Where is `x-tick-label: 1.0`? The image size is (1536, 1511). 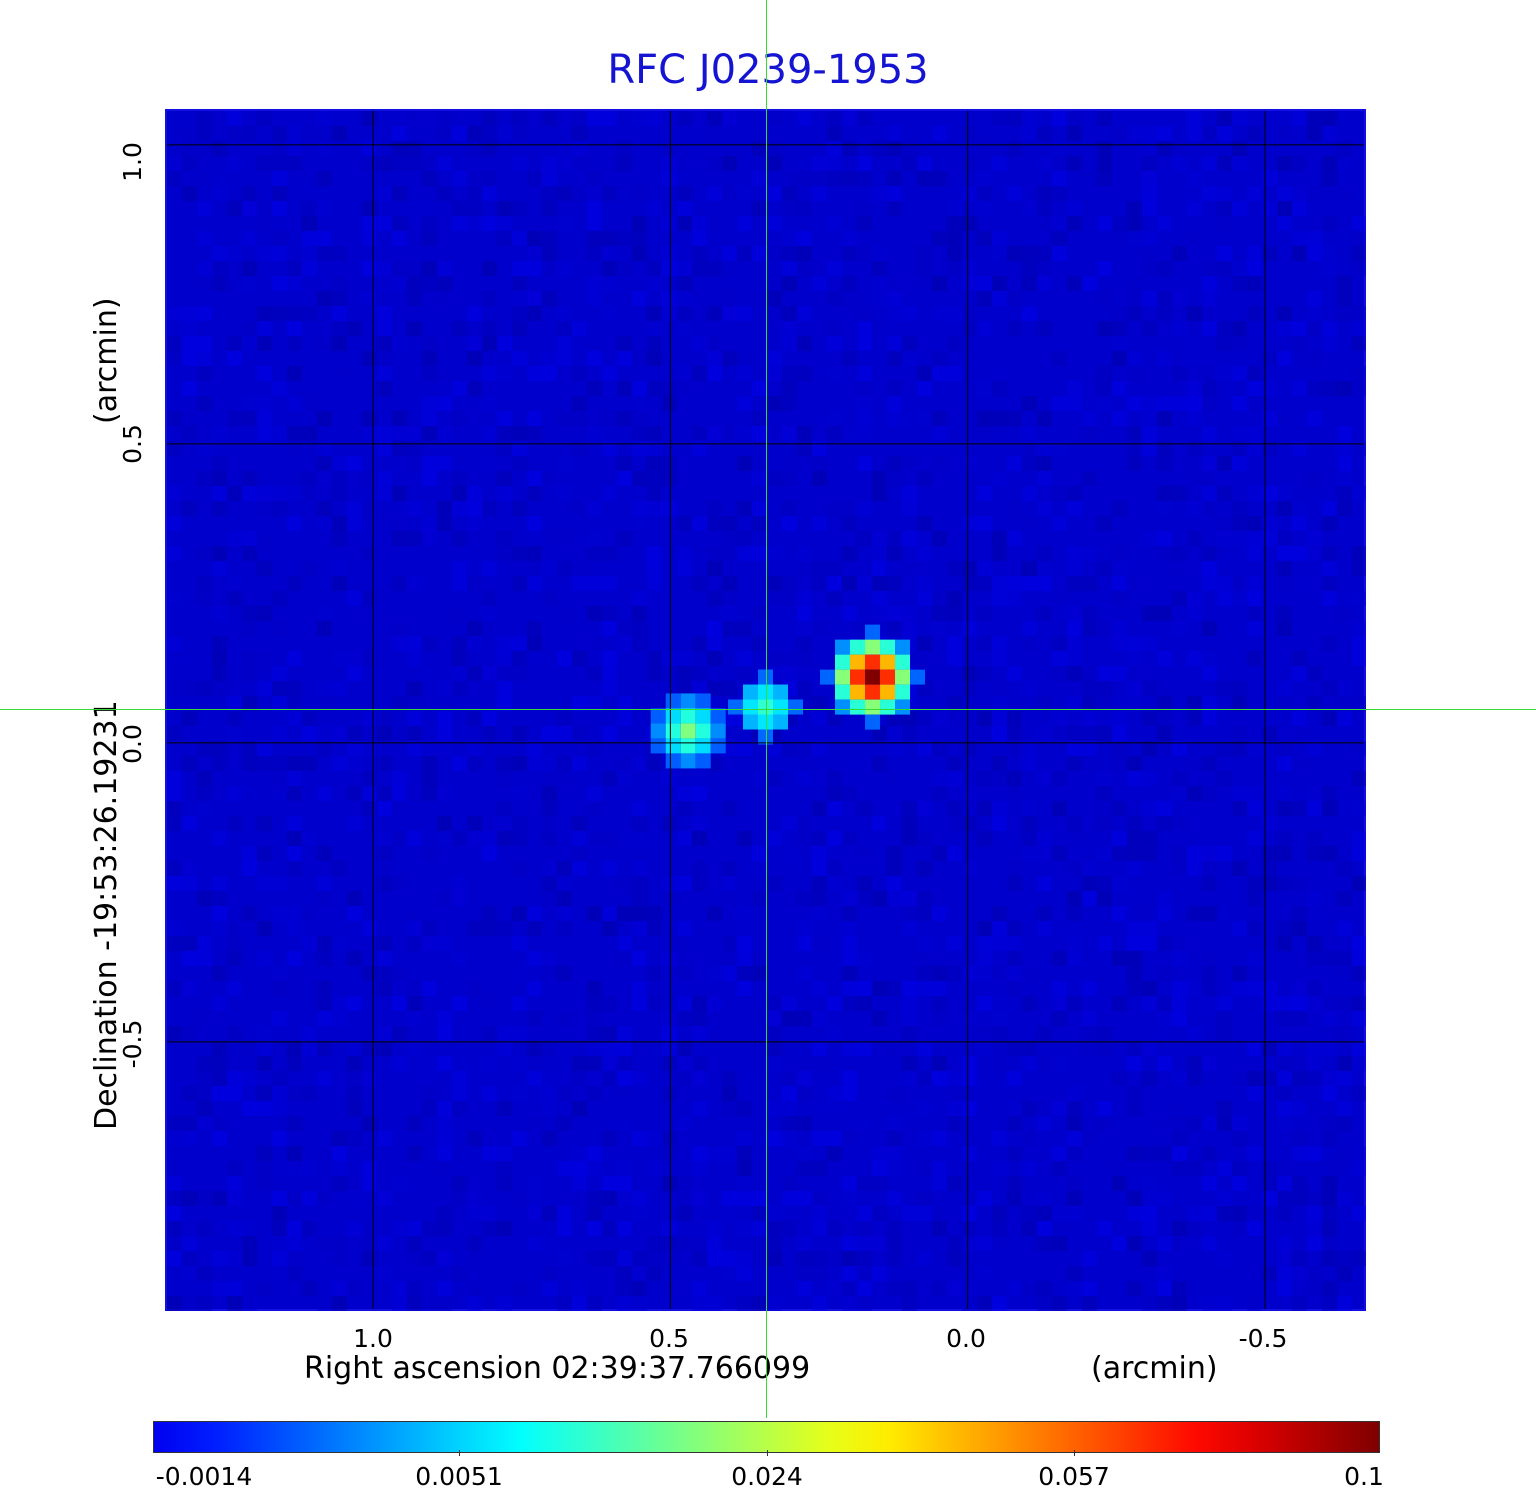
x-tick-label: 1.0 is located at coordinates (373, 1338).